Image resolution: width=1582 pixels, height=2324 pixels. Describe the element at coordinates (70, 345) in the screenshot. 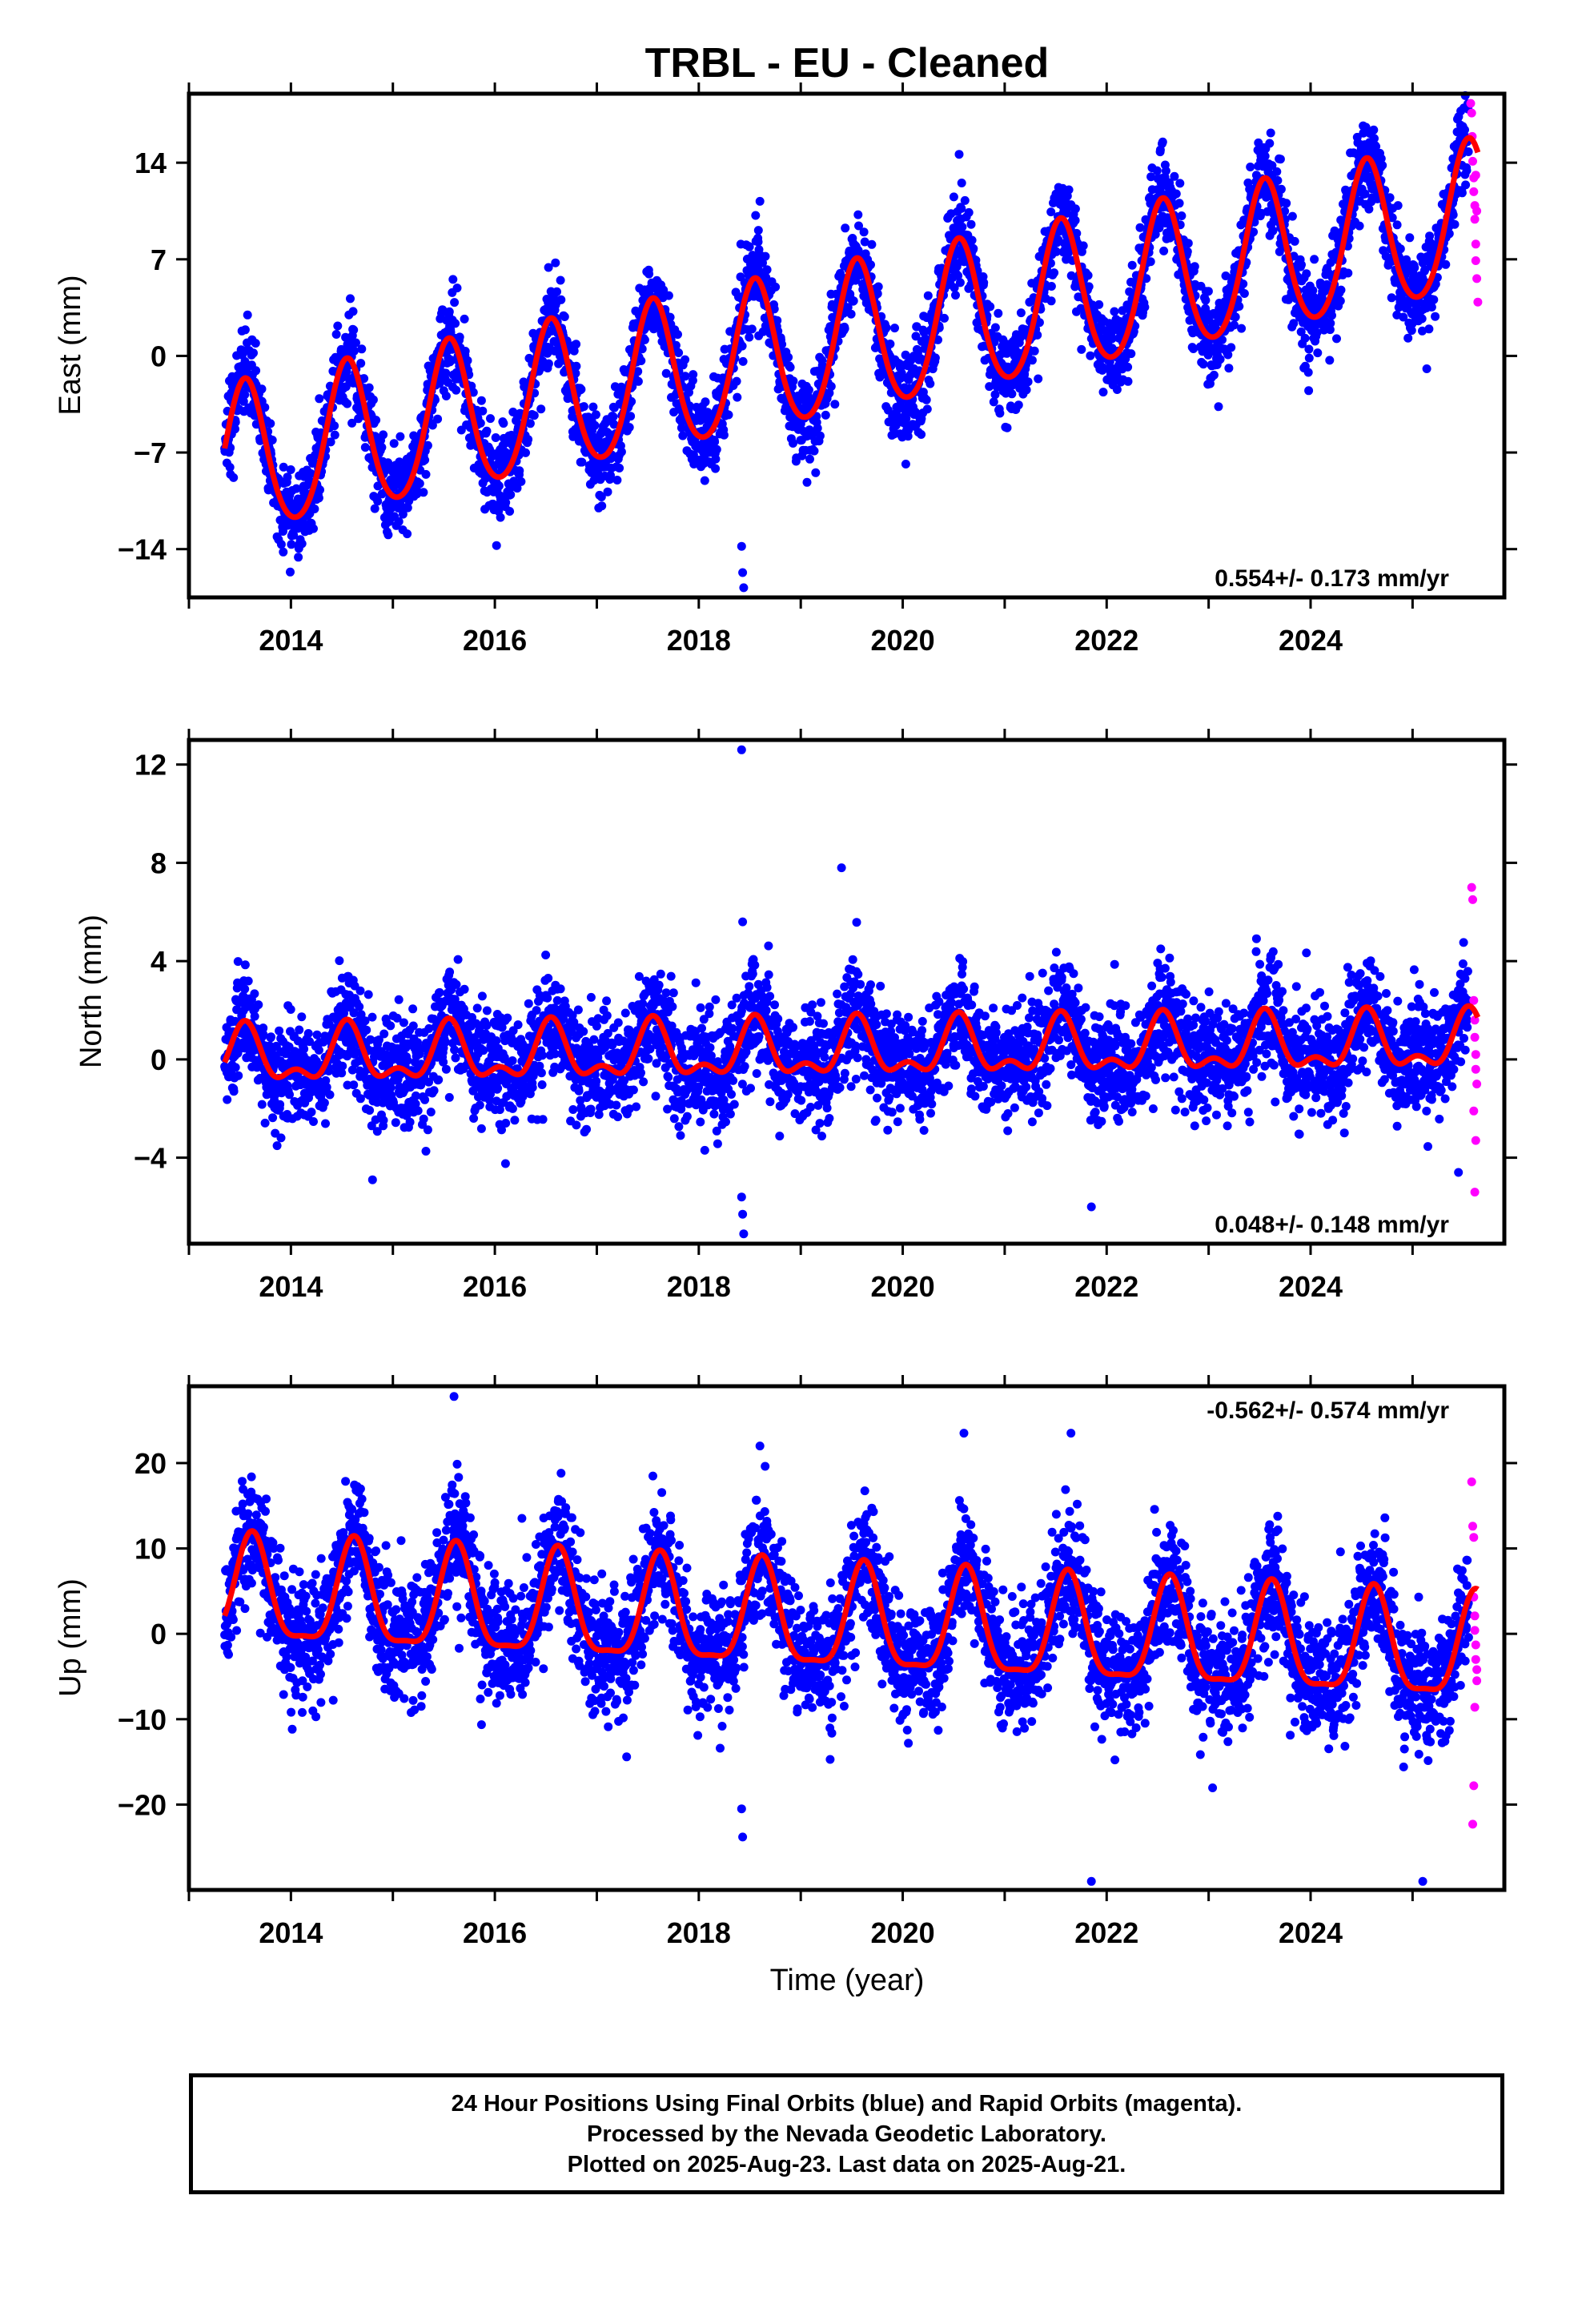

I see `east-y-axis-label: East (mm)` at that location.